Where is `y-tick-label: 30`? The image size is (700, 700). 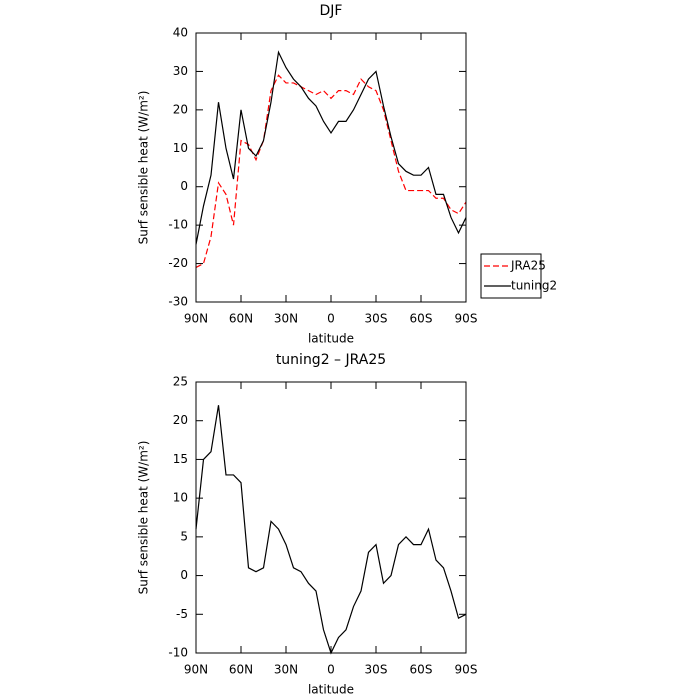 y-tick-label: 30 is located at coordinates (180, 71).